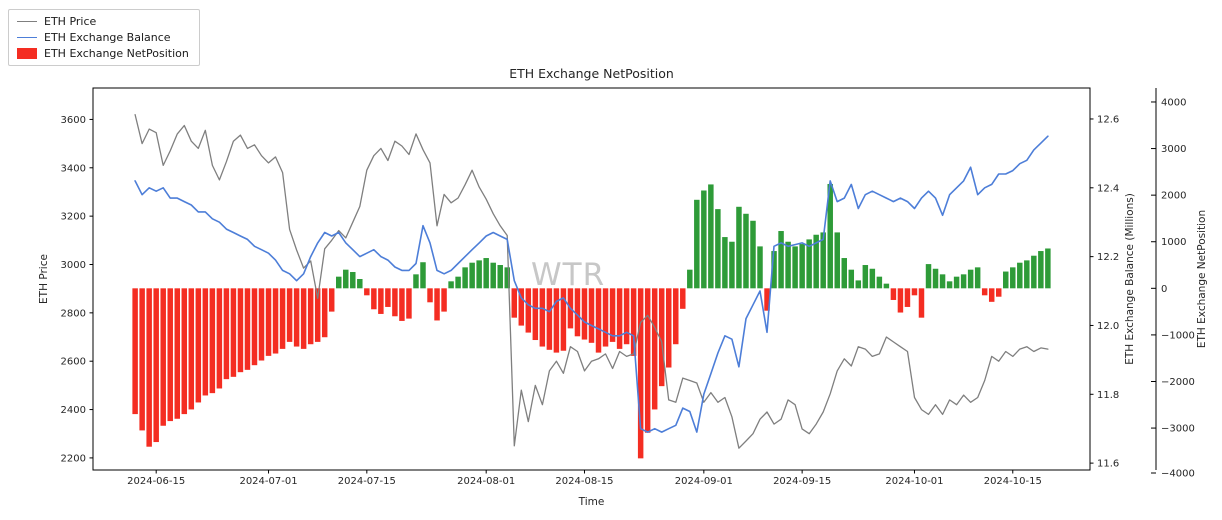  I want to click on svg-text: 11.6, so click(1108, 464).